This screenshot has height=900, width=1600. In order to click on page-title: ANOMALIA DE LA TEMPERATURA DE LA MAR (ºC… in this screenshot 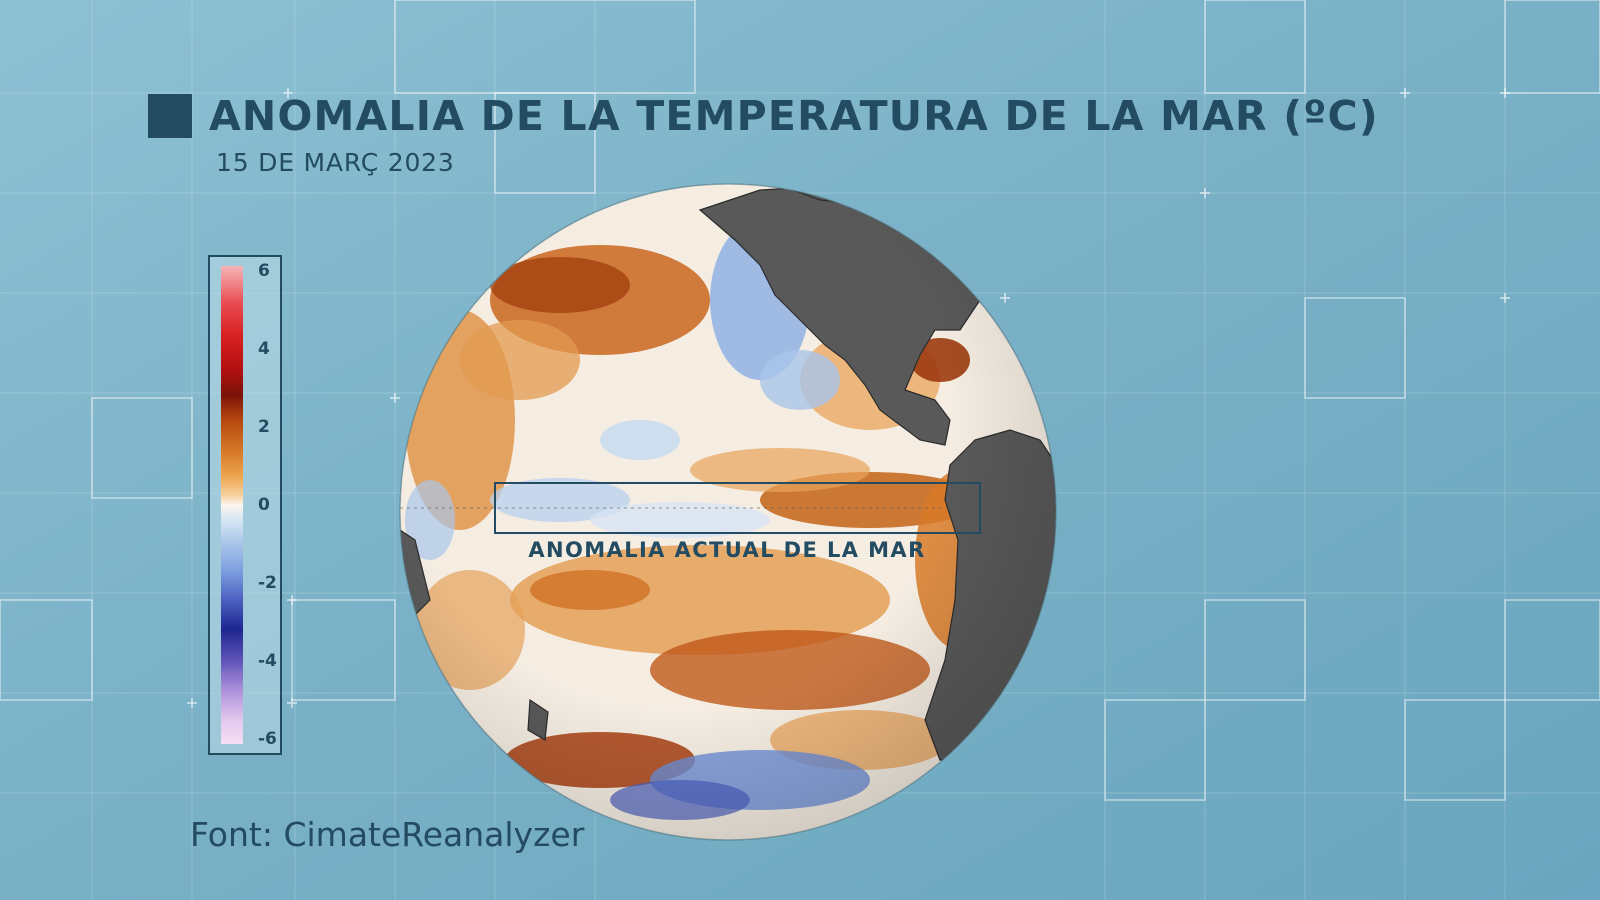, I will do `click(794, 116)`.